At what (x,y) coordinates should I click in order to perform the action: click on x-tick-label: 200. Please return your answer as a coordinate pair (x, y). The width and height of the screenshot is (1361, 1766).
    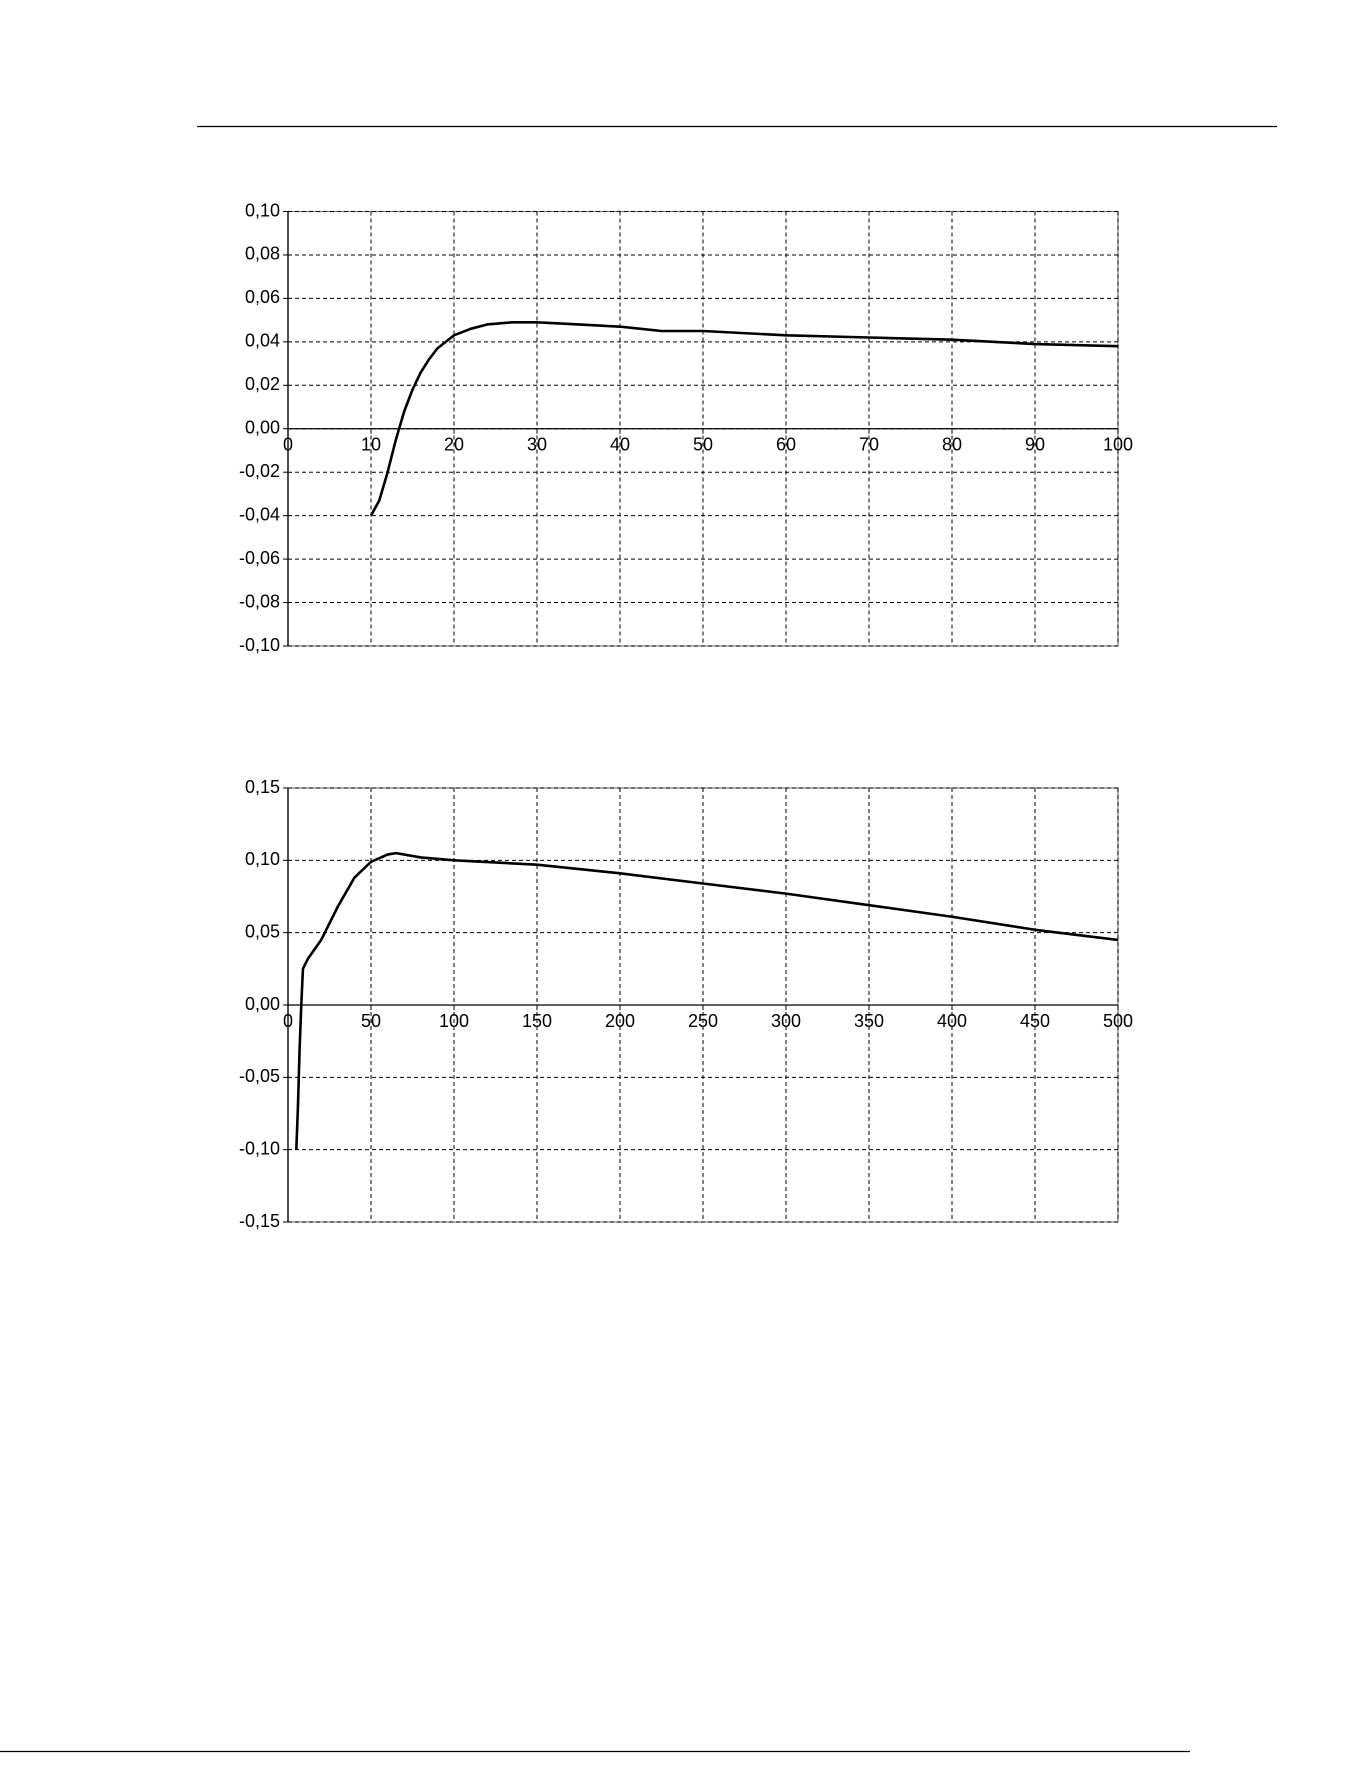
    Looking at the image, I should click on (620, 1021).